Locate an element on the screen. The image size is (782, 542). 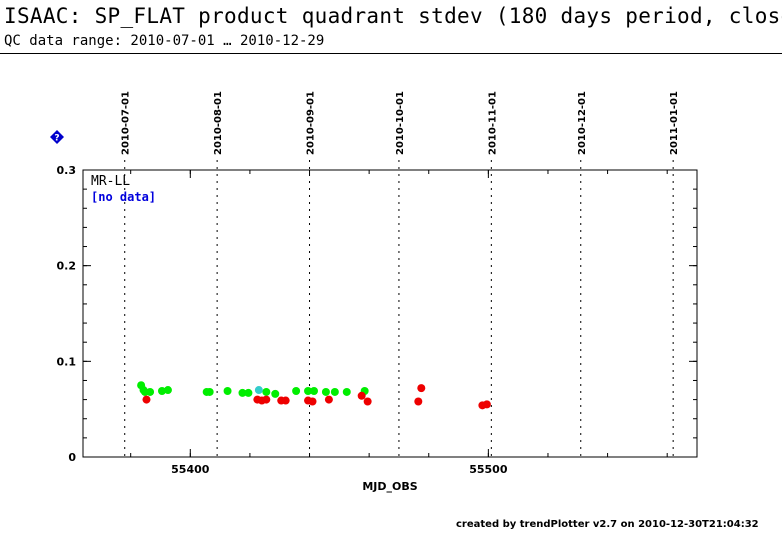
date-label: 2010-11-01 is located at coordinates (492, 123).